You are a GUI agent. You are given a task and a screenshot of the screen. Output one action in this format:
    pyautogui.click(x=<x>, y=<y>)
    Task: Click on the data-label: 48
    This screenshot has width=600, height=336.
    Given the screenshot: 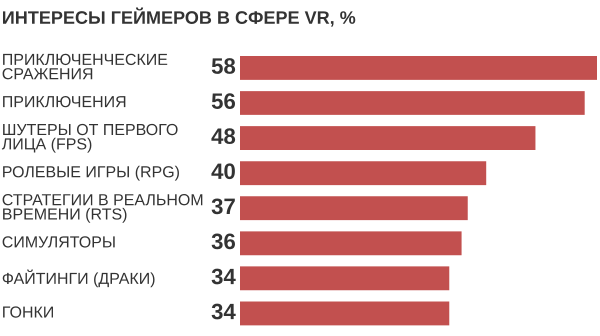 What is the action you would take?
    pyautogui.click(x=223, y=136)
    